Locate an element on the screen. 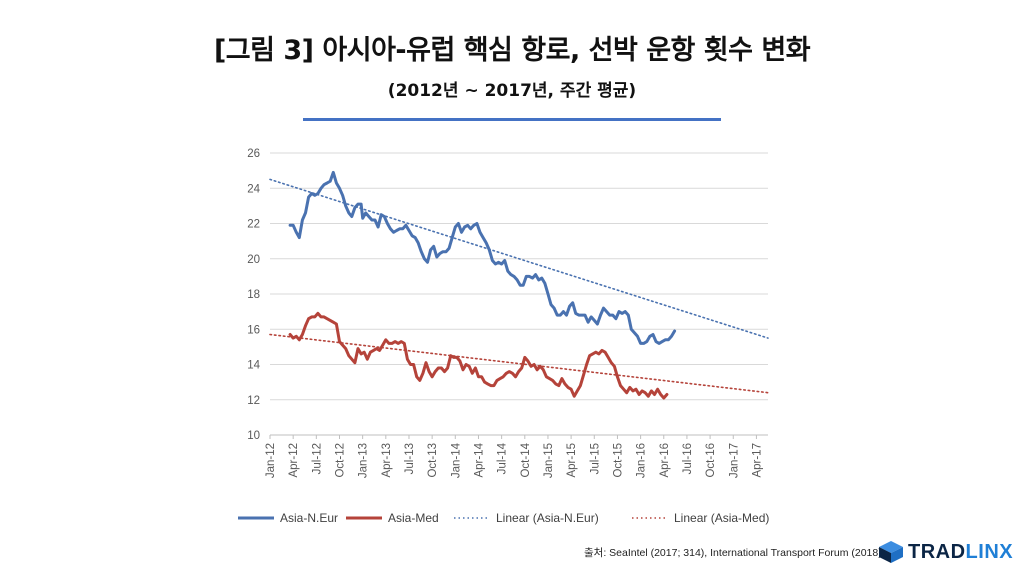 Image resolution: width=1024 pixels, height=577 pixels. x-tick-label: Apr-12 is located at coordinates (294, 460).